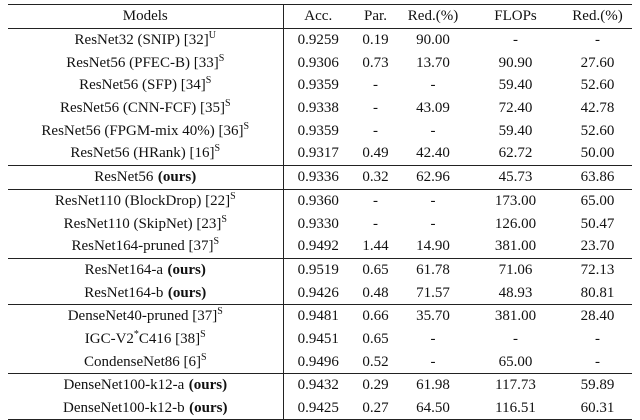  I want to click on value-cell: 62.96, so click(433, 176).